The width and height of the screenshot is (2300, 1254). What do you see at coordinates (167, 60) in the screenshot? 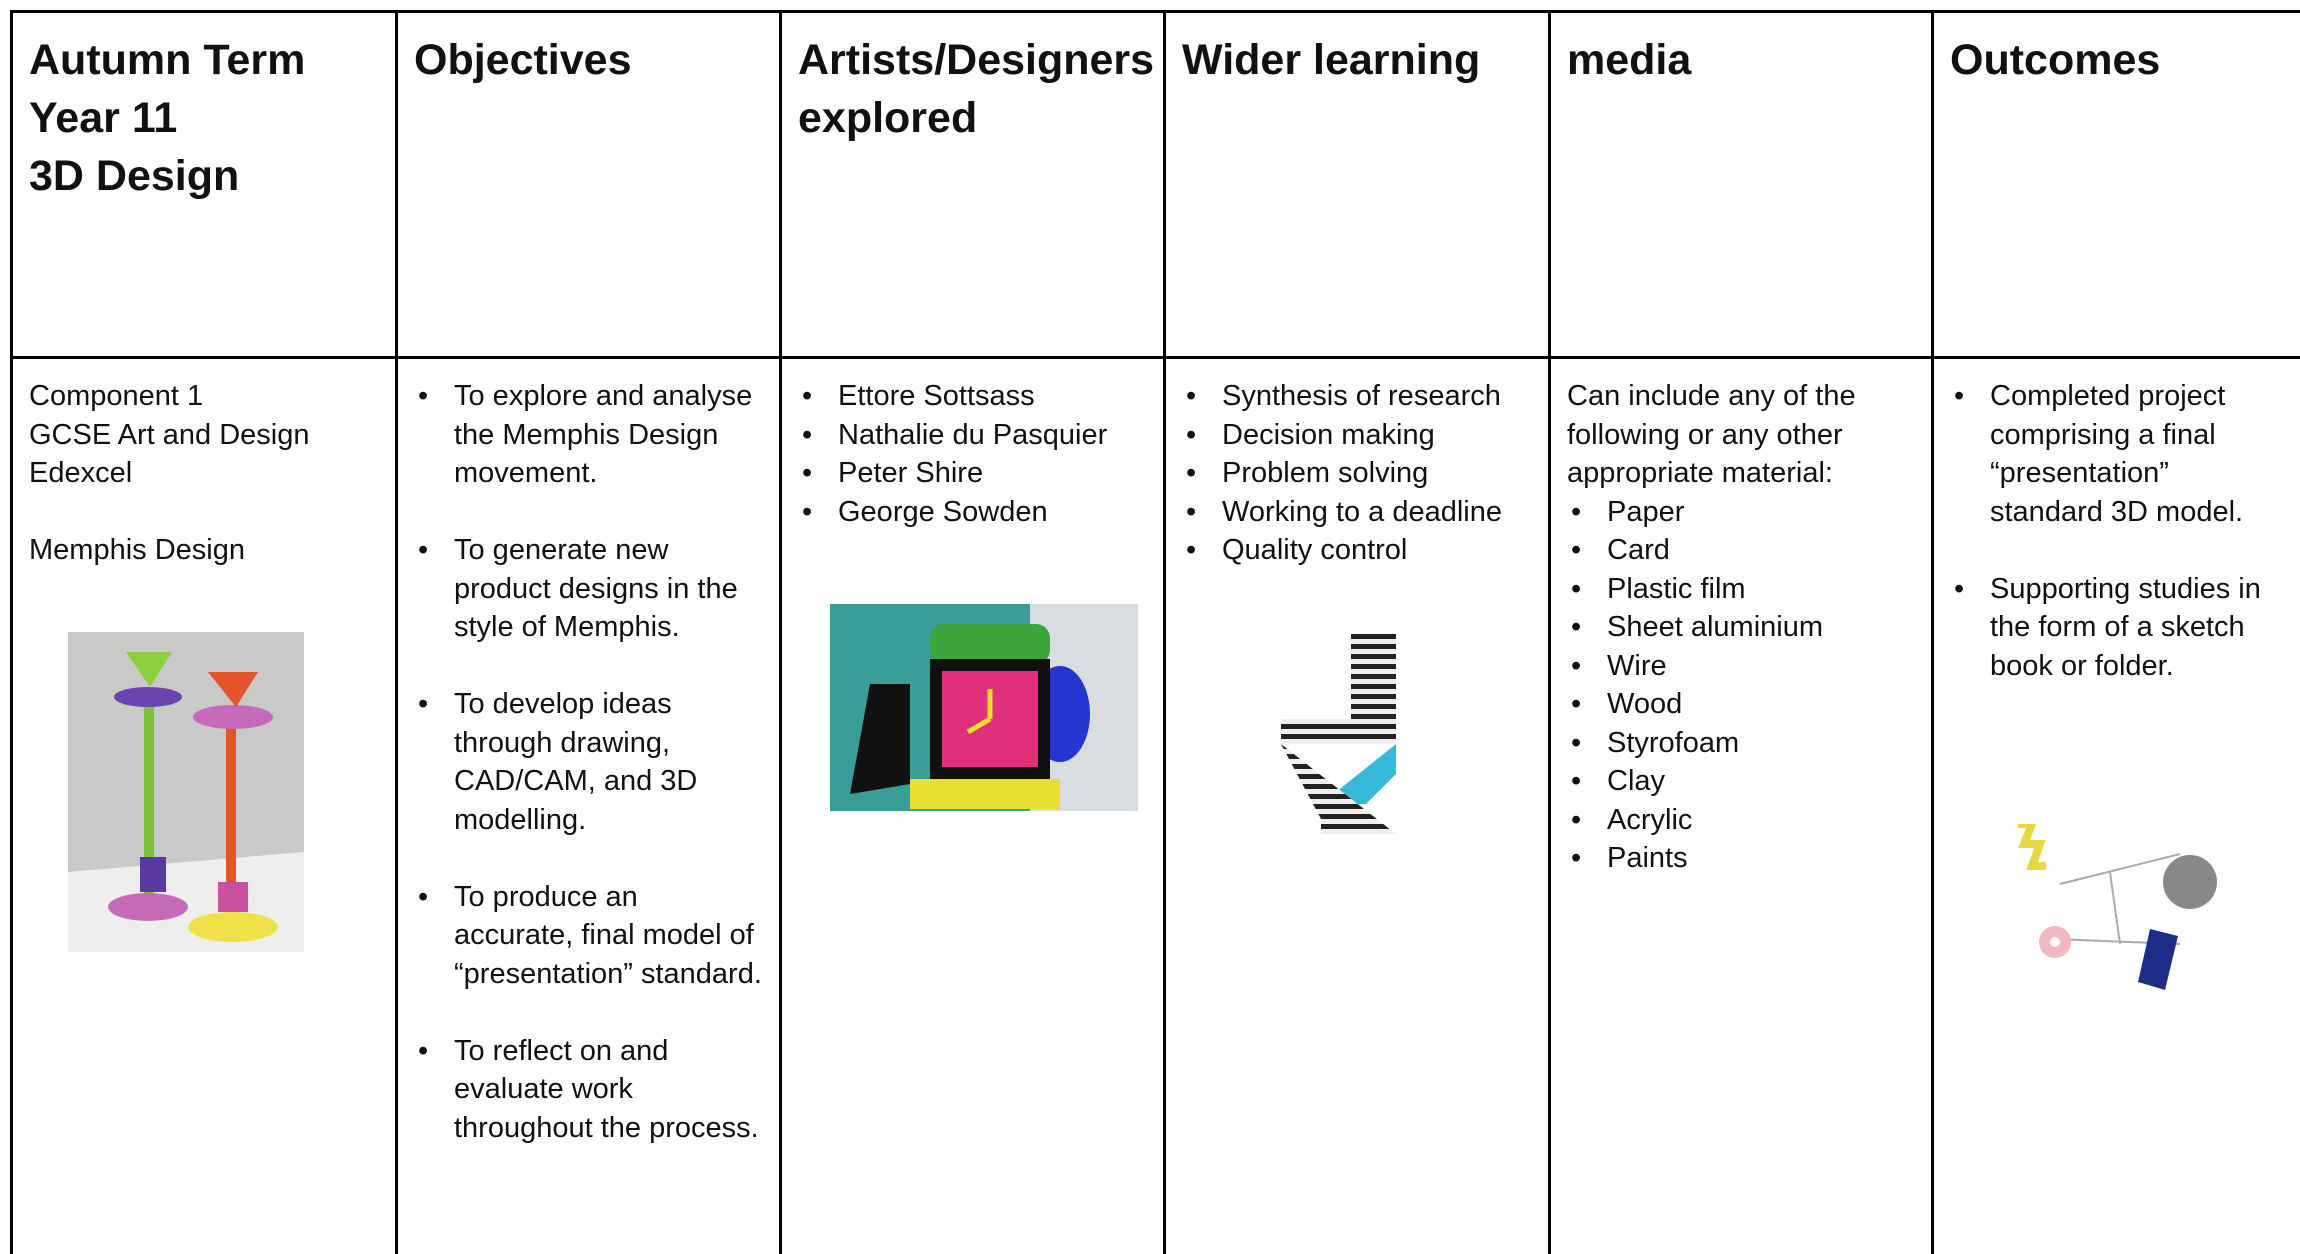
I see `heading: Autumn Term` at bounding box center [167, 60].